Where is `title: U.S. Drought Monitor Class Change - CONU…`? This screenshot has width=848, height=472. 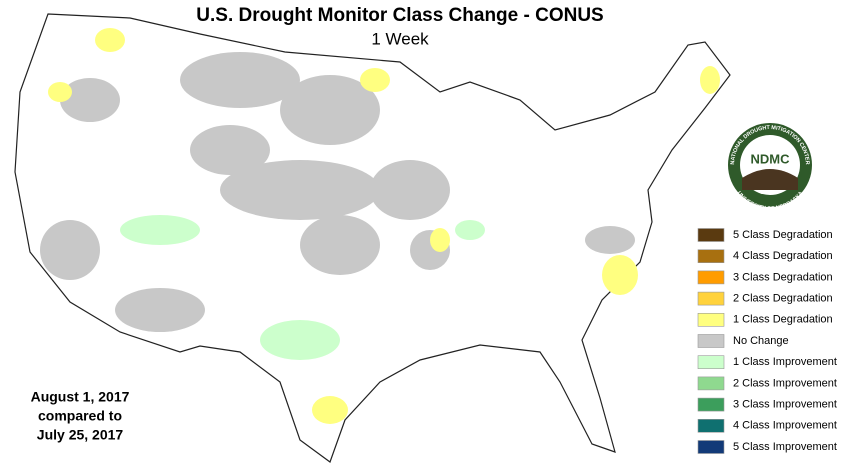
title: U.S. Drought Monitor Class Change - CONU… is located at coordinates (399, 15).